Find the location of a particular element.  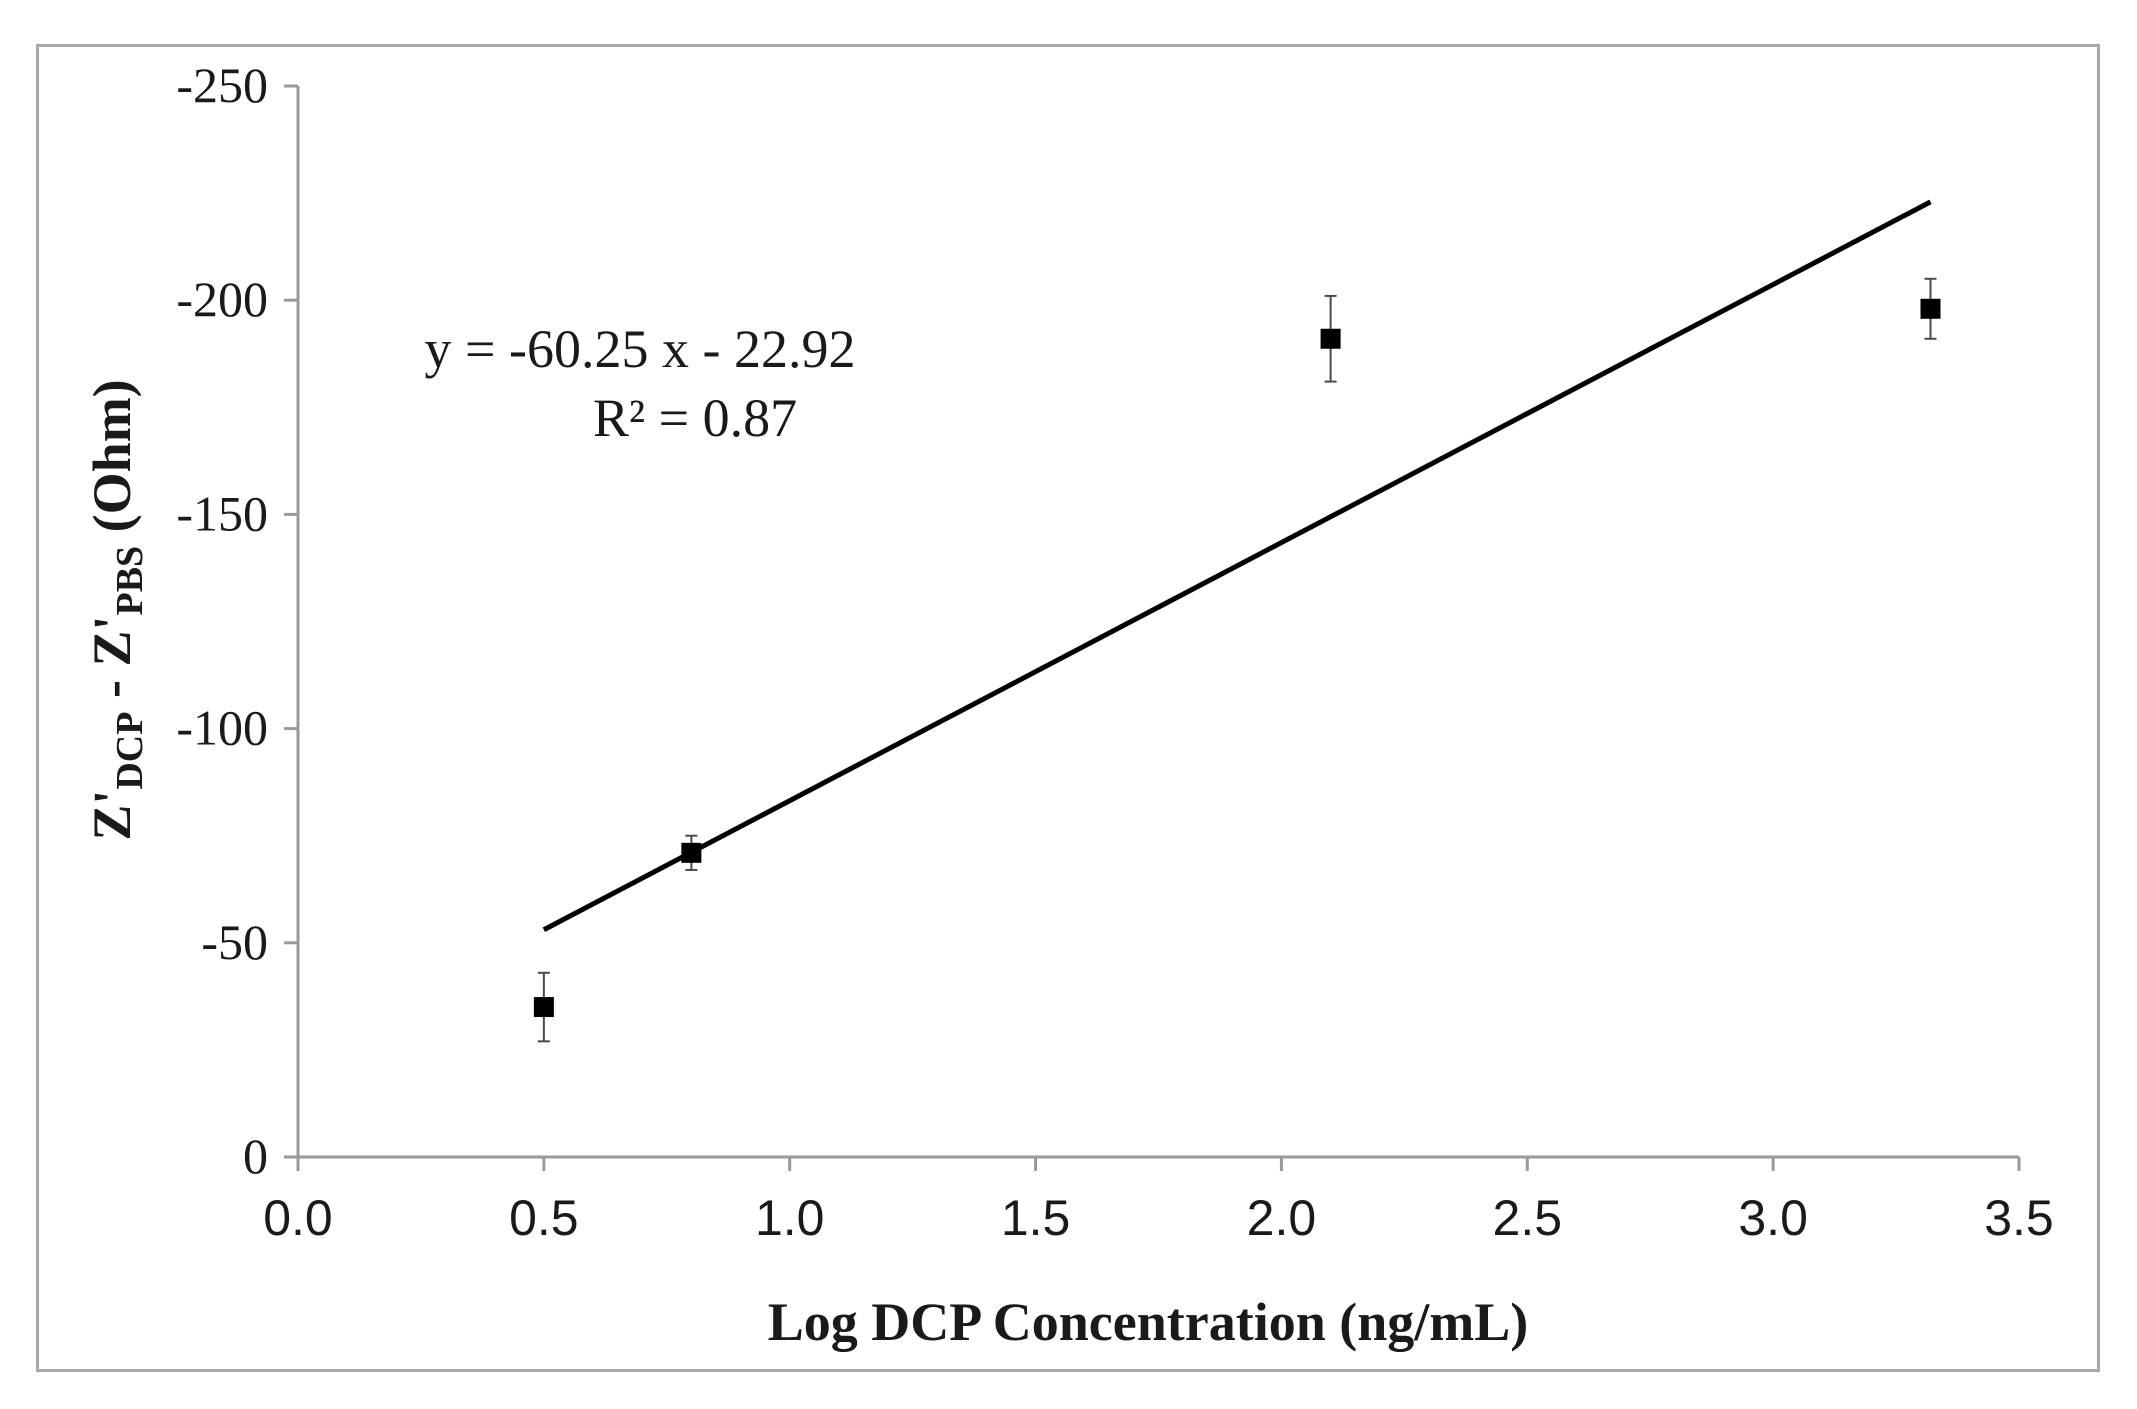

y-axis-title-sub-dcp: DCP is located at coordinates (130, 751).